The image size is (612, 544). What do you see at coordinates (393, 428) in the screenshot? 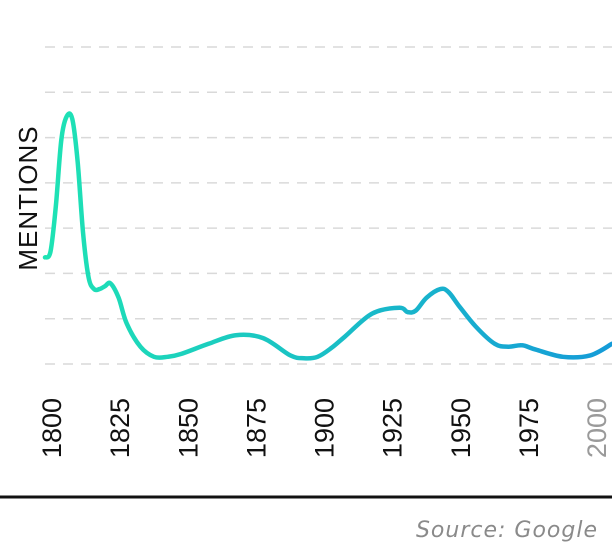
I see `x-tick-label: 1925` at bounding box center [393, 428].